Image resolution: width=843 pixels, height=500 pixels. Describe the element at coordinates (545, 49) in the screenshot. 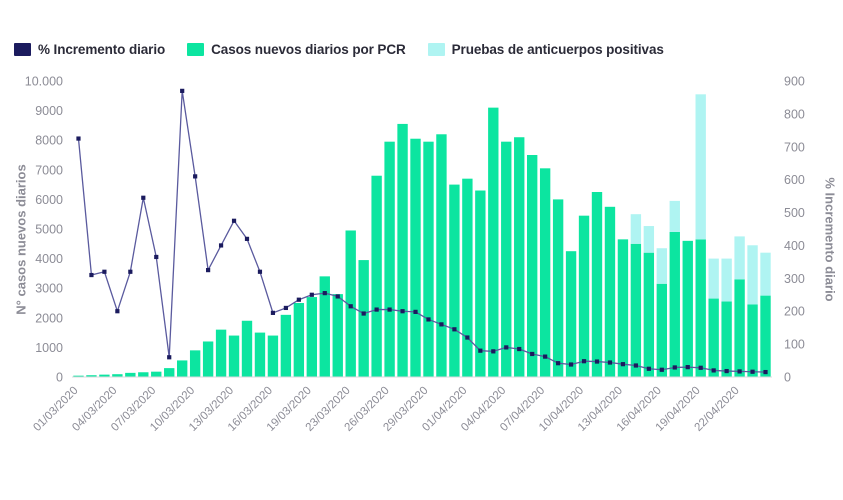

I see `legend-item-anticuerpos: Pruebas de anticuerpos positivas` at that location.